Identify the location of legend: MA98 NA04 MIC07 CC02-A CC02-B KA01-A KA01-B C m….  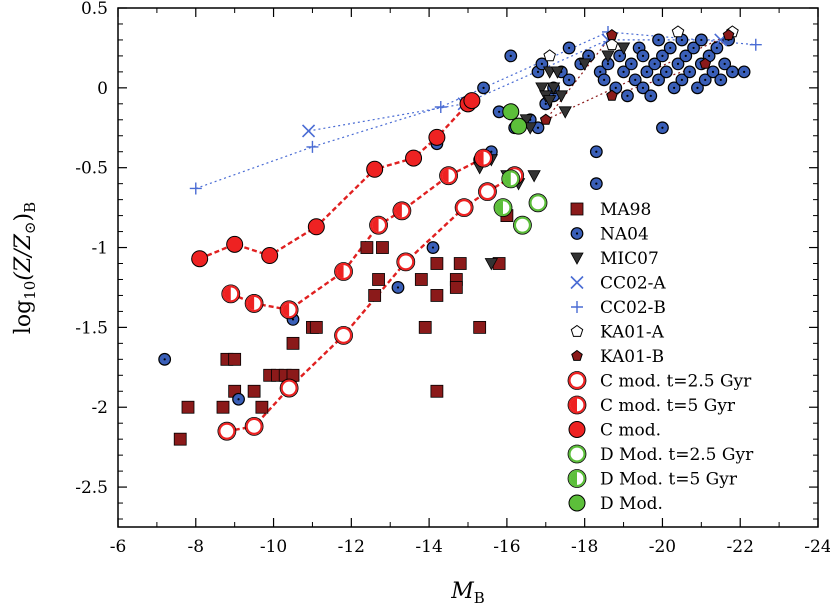
(660, 357).